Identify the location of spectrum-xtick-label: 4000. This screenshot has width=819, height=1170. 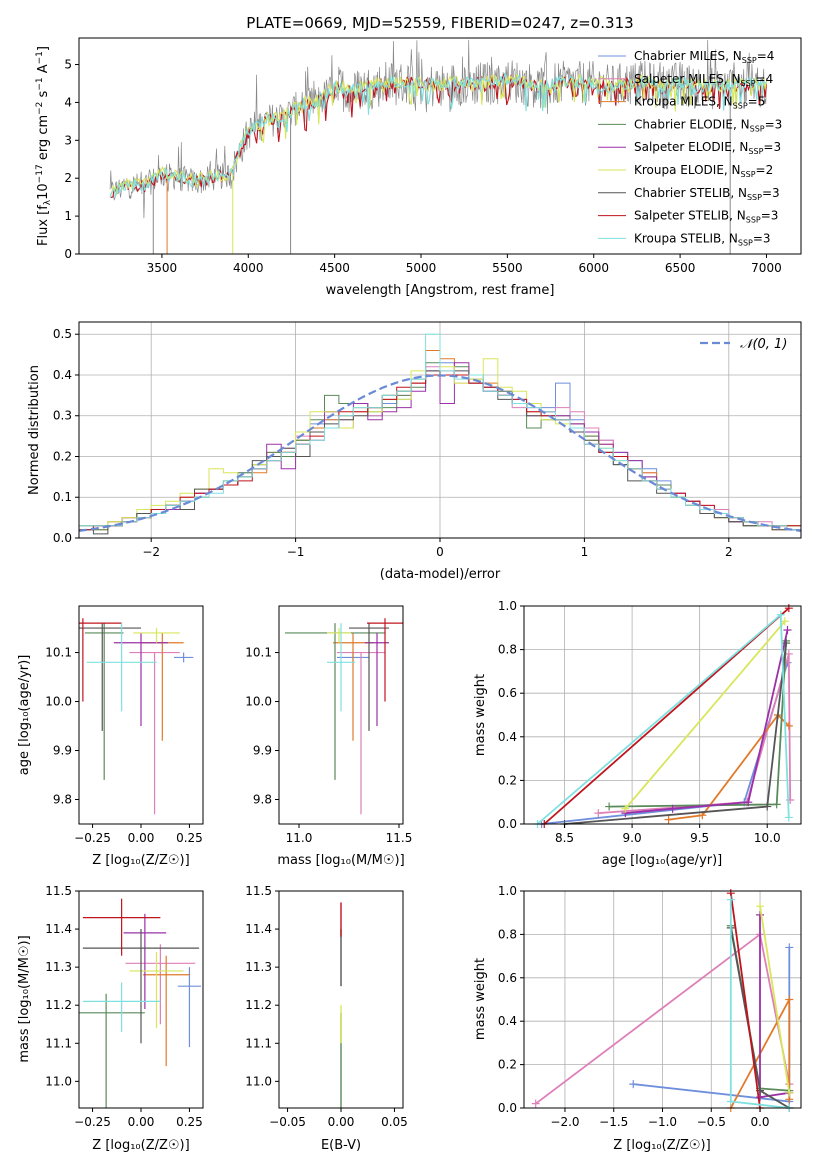
(248, 268).